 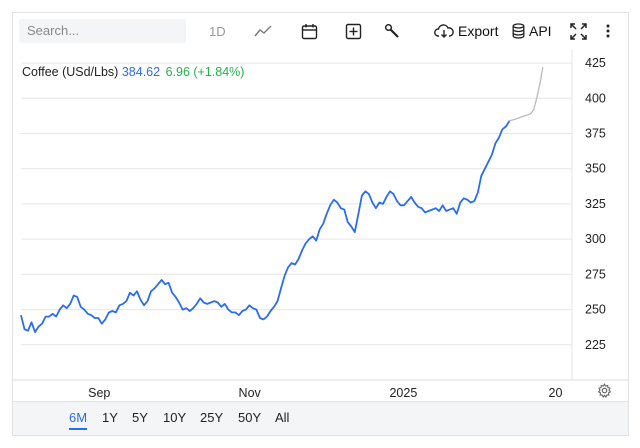 I want to click on instrument-price: 384.62, so click(x=141, y=72).